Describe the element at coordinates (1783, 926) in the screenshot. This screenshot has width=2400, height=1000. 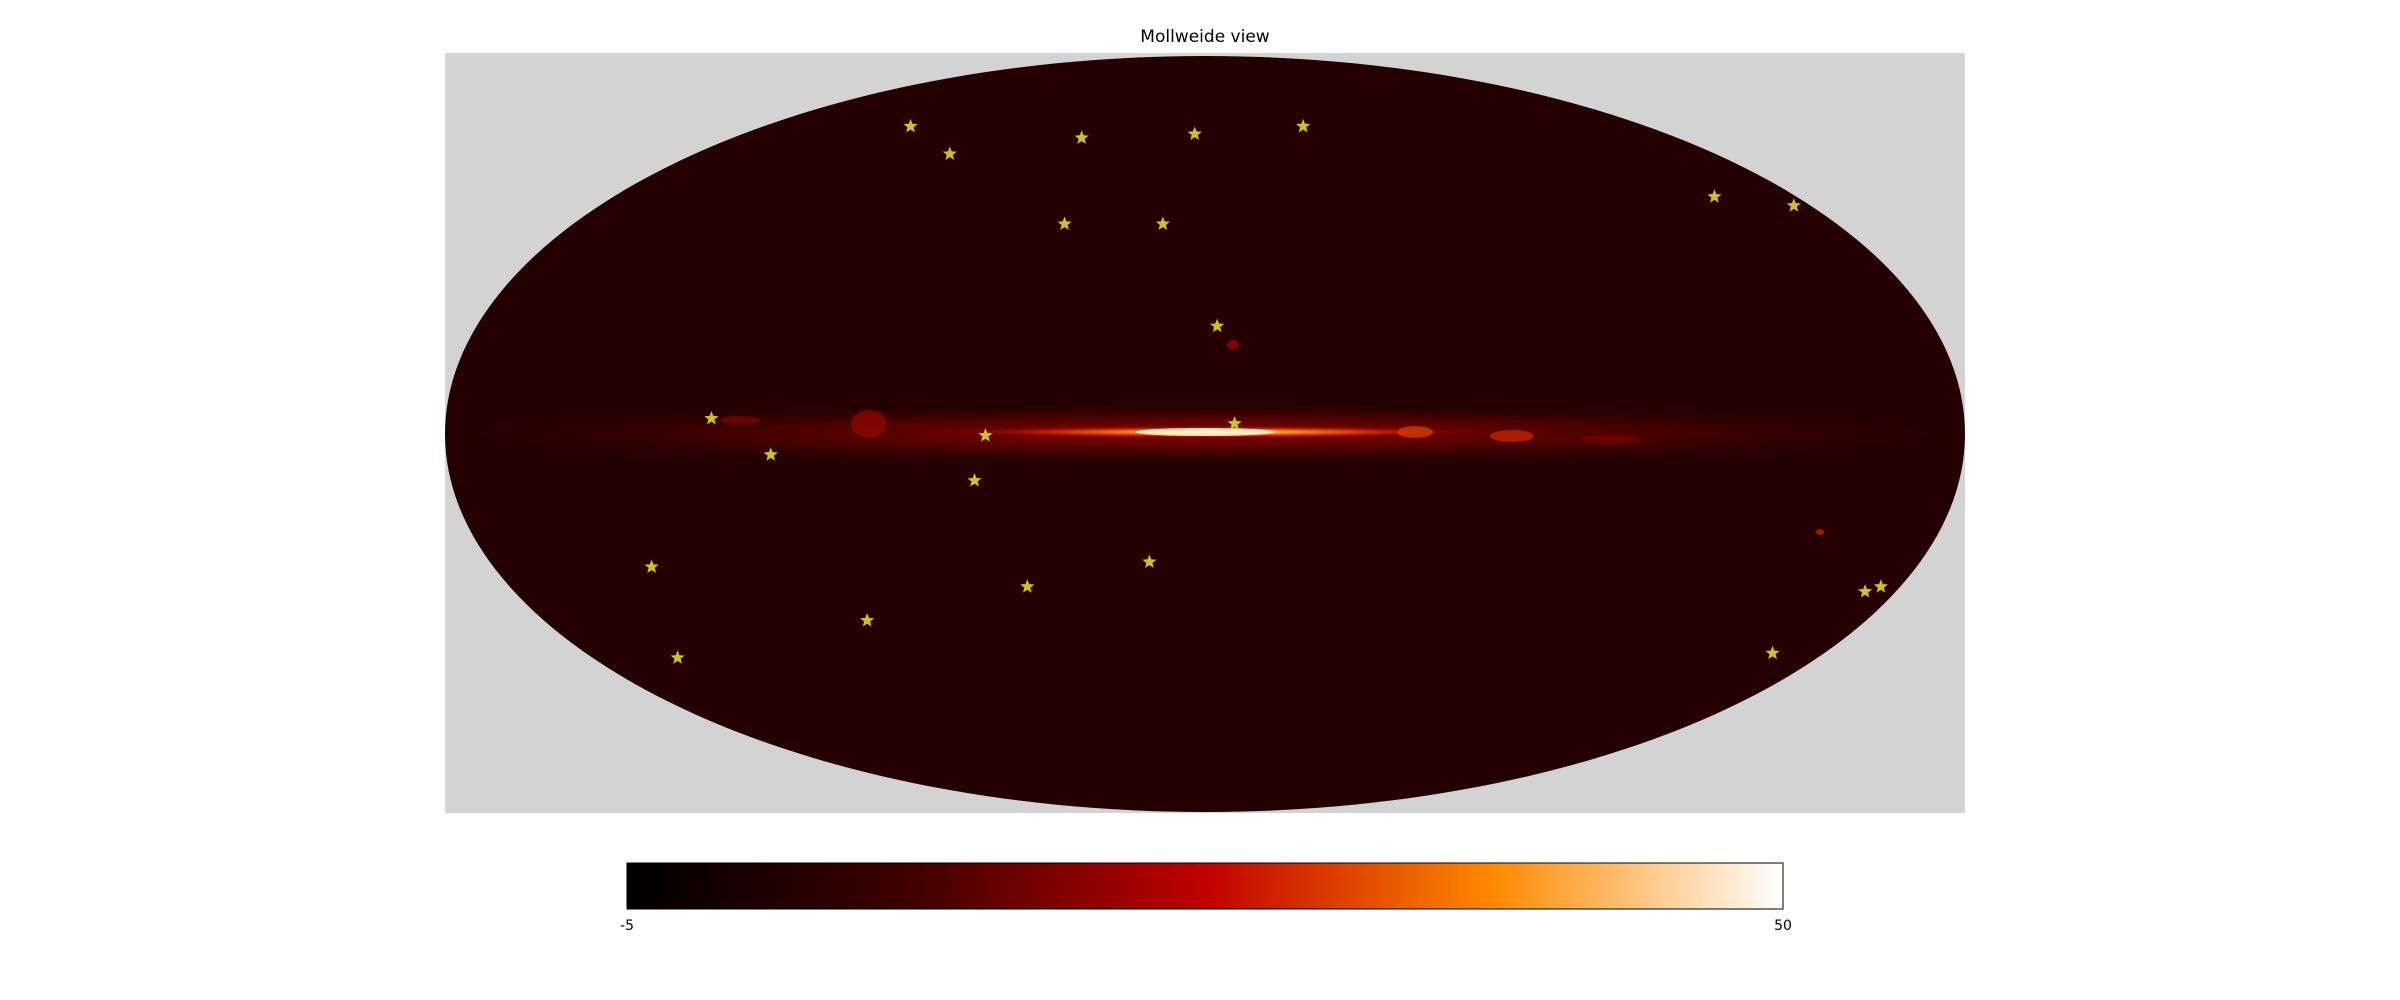
I see `colorbar-max-label: 50` at that location.